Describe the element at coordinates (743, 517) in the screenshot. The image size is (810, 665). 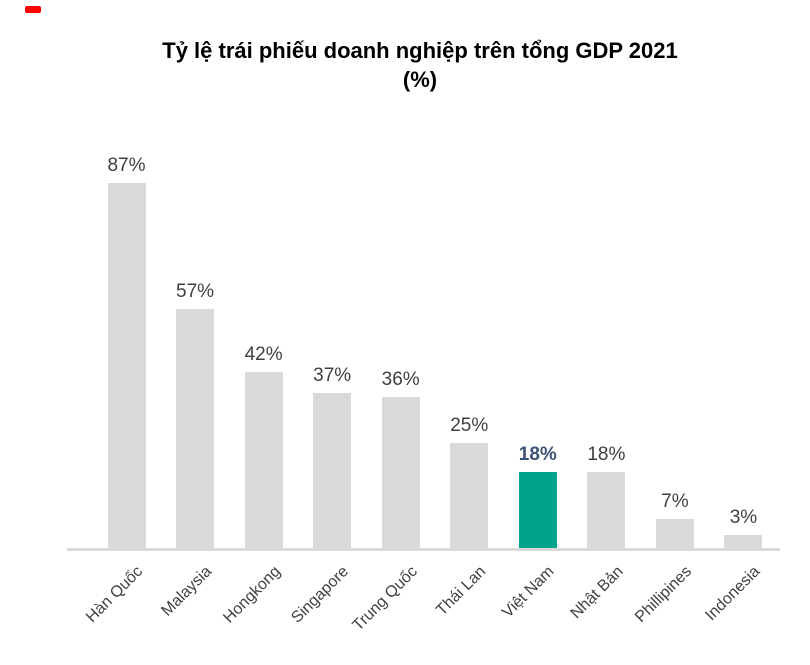
I see `bar-value-label: 3%` at that location.